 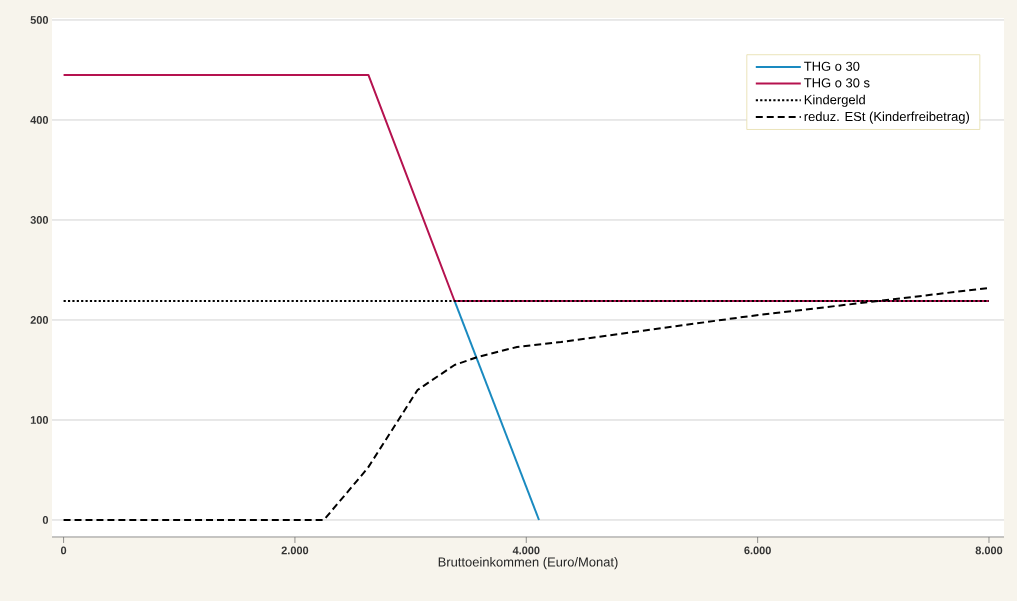 I want to click on legend-label: Kindergeld, so click(x=834, y=100).